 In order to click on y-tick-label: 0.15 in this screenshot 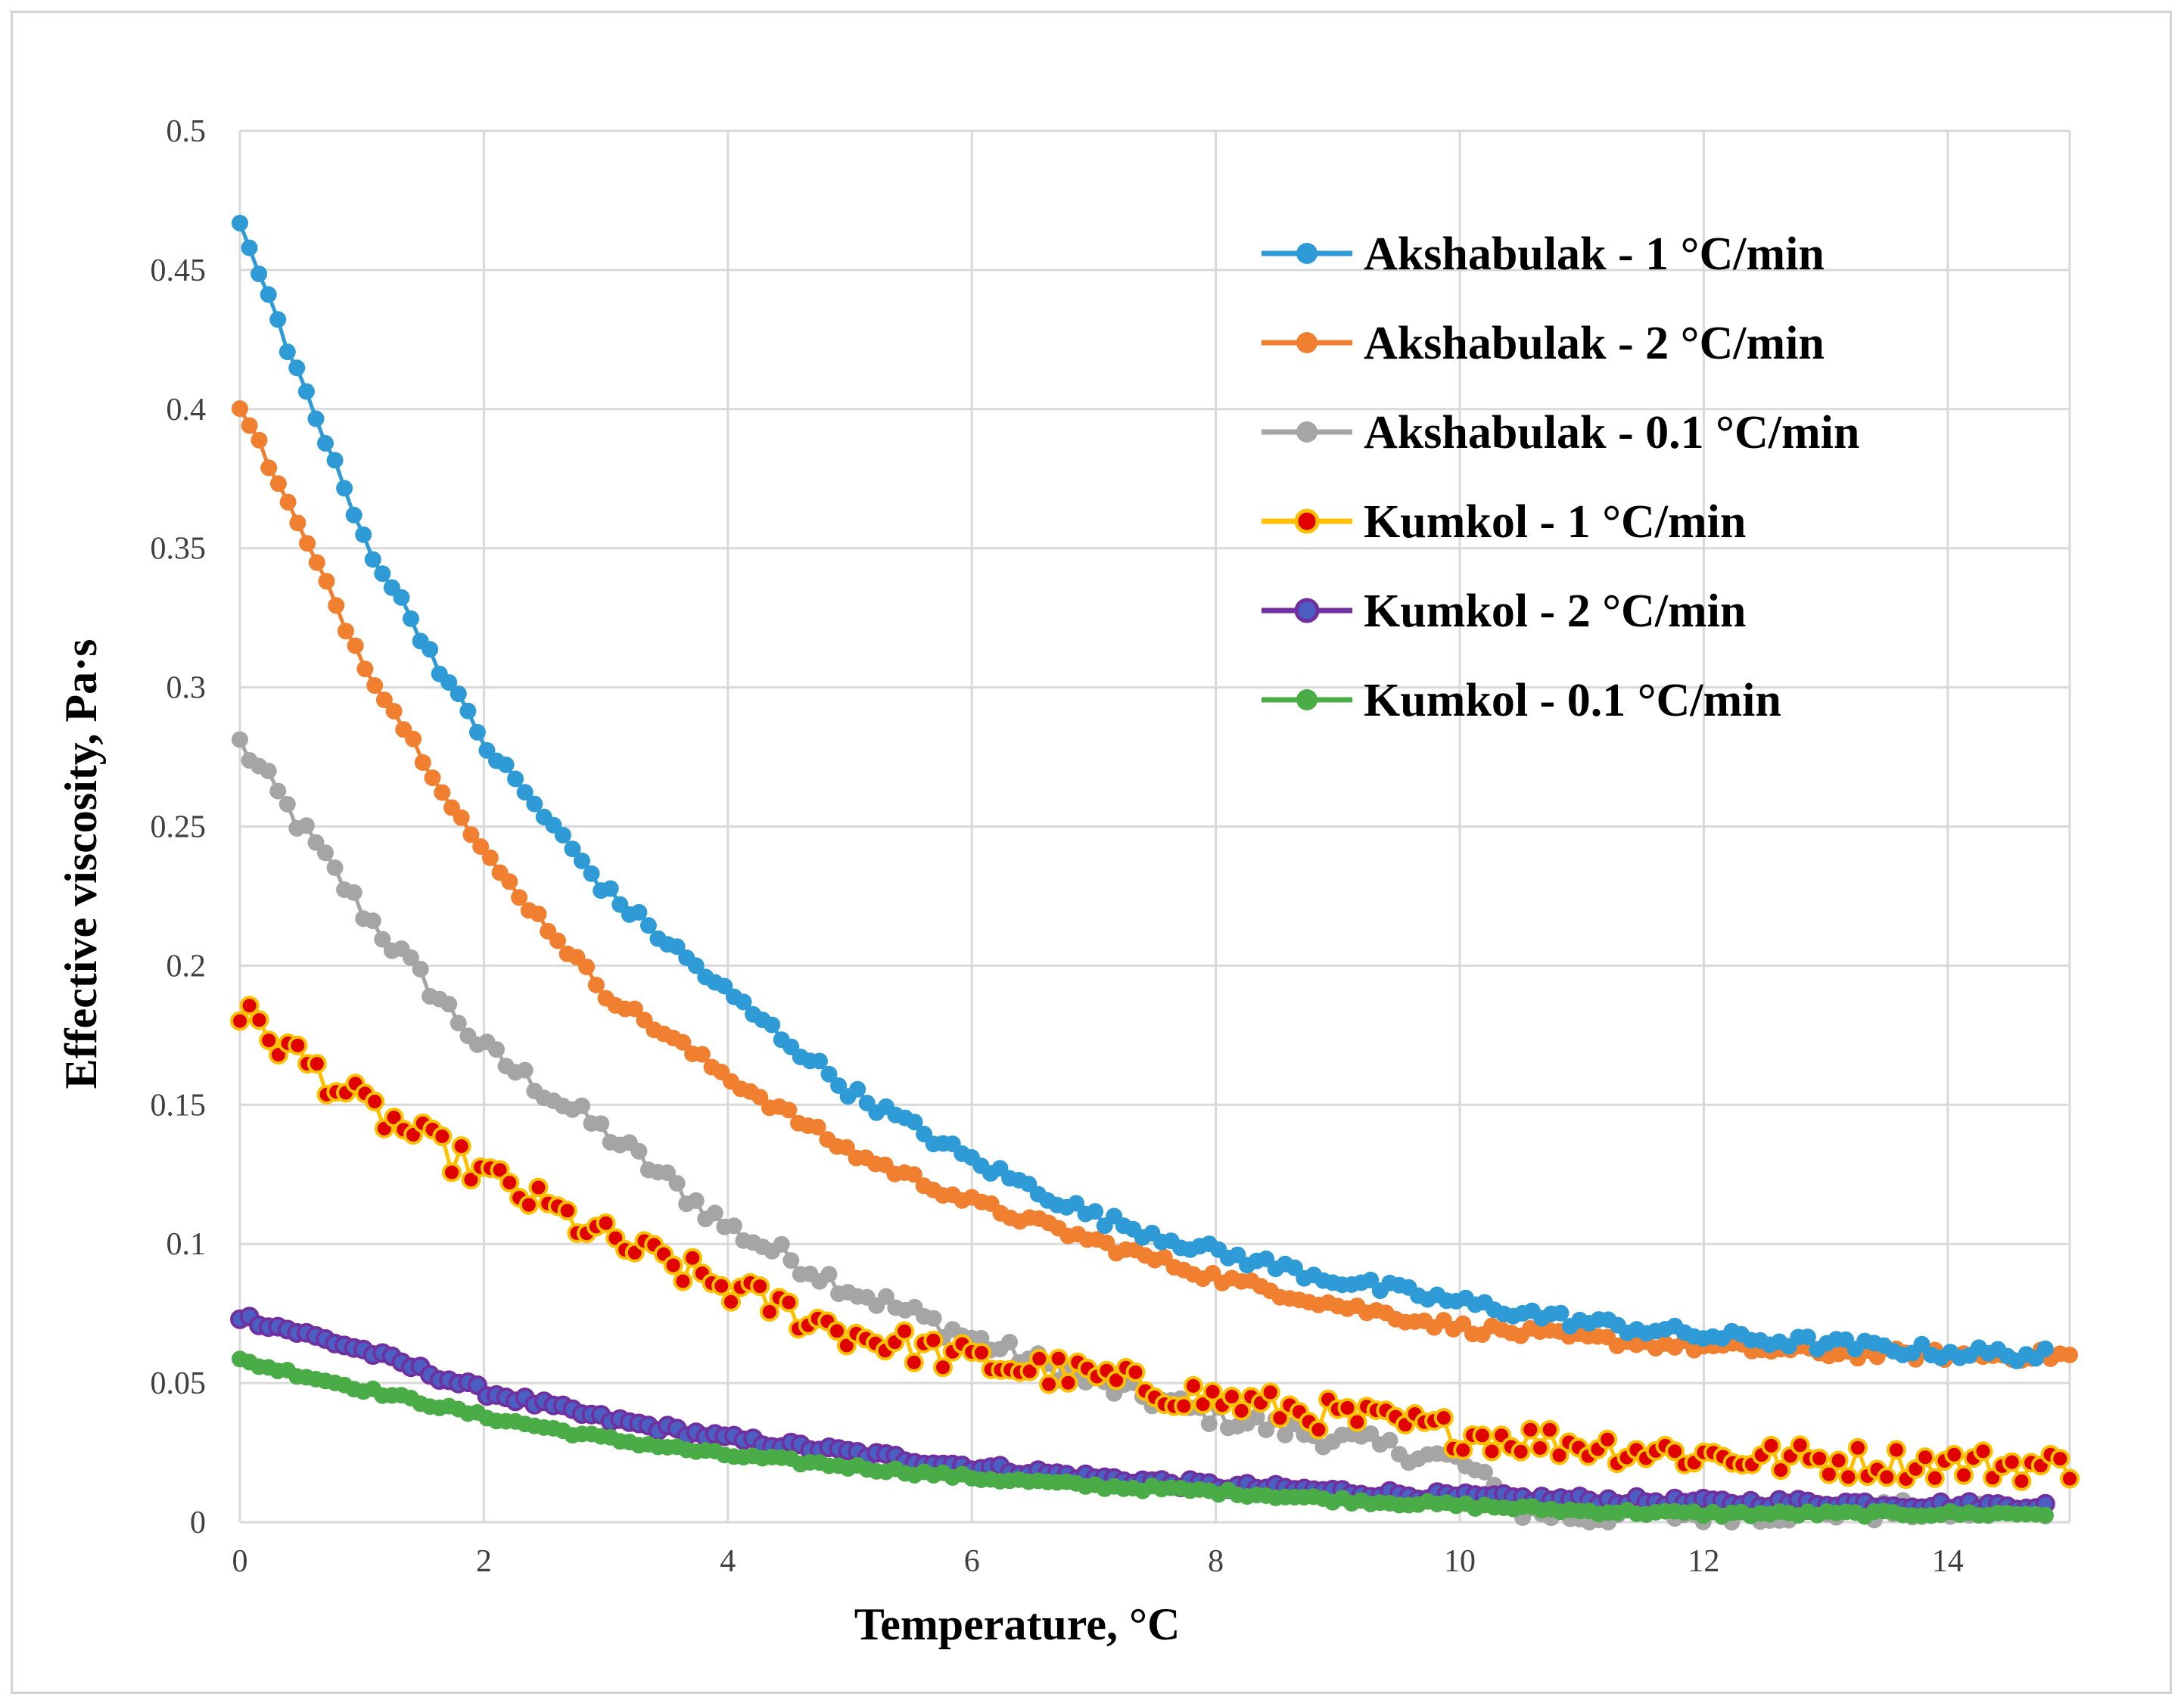, I will do `click(179, 1106)`.